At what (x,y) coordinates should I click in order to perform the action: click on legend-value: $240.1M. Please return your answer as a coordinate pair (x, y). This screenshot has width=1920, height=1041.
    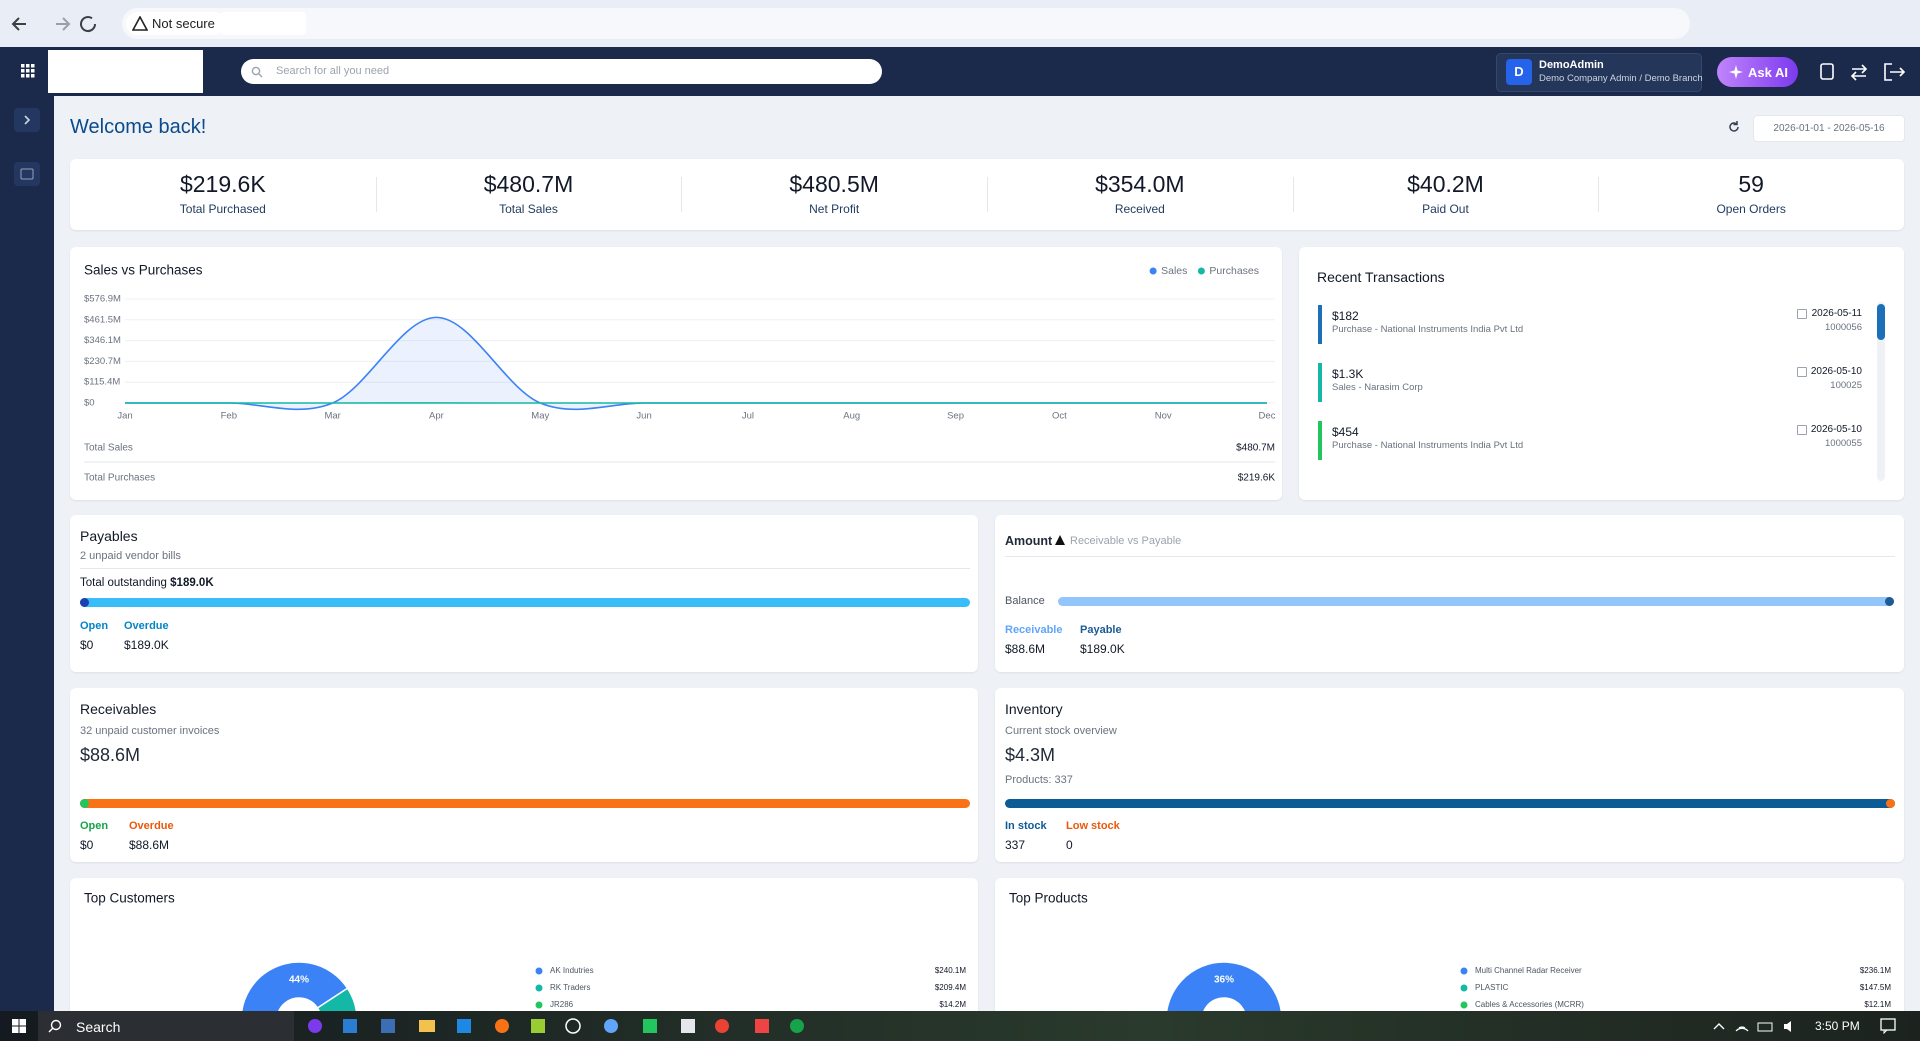
    Looking at the image, I should click on (950, 970).